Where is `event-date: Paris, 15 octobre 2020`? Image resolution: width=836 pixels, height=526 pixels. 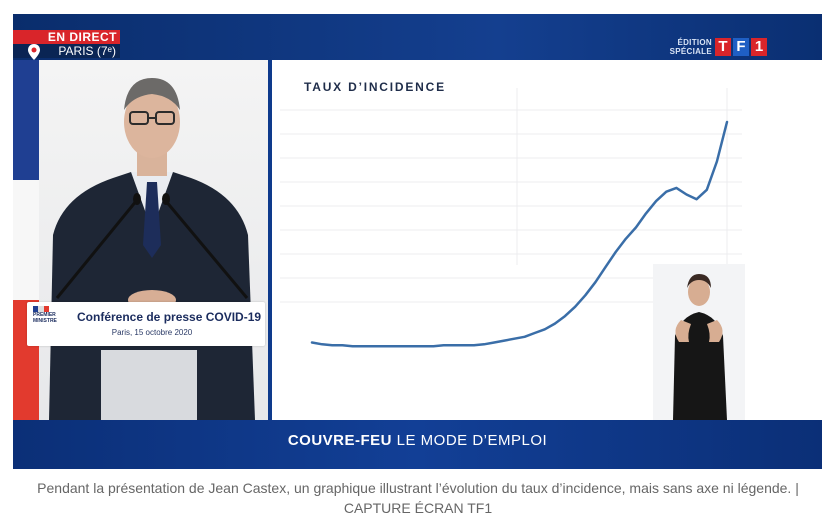
event-date: Paris, 15 octobre 2020 is located at coordinates (152, 332).